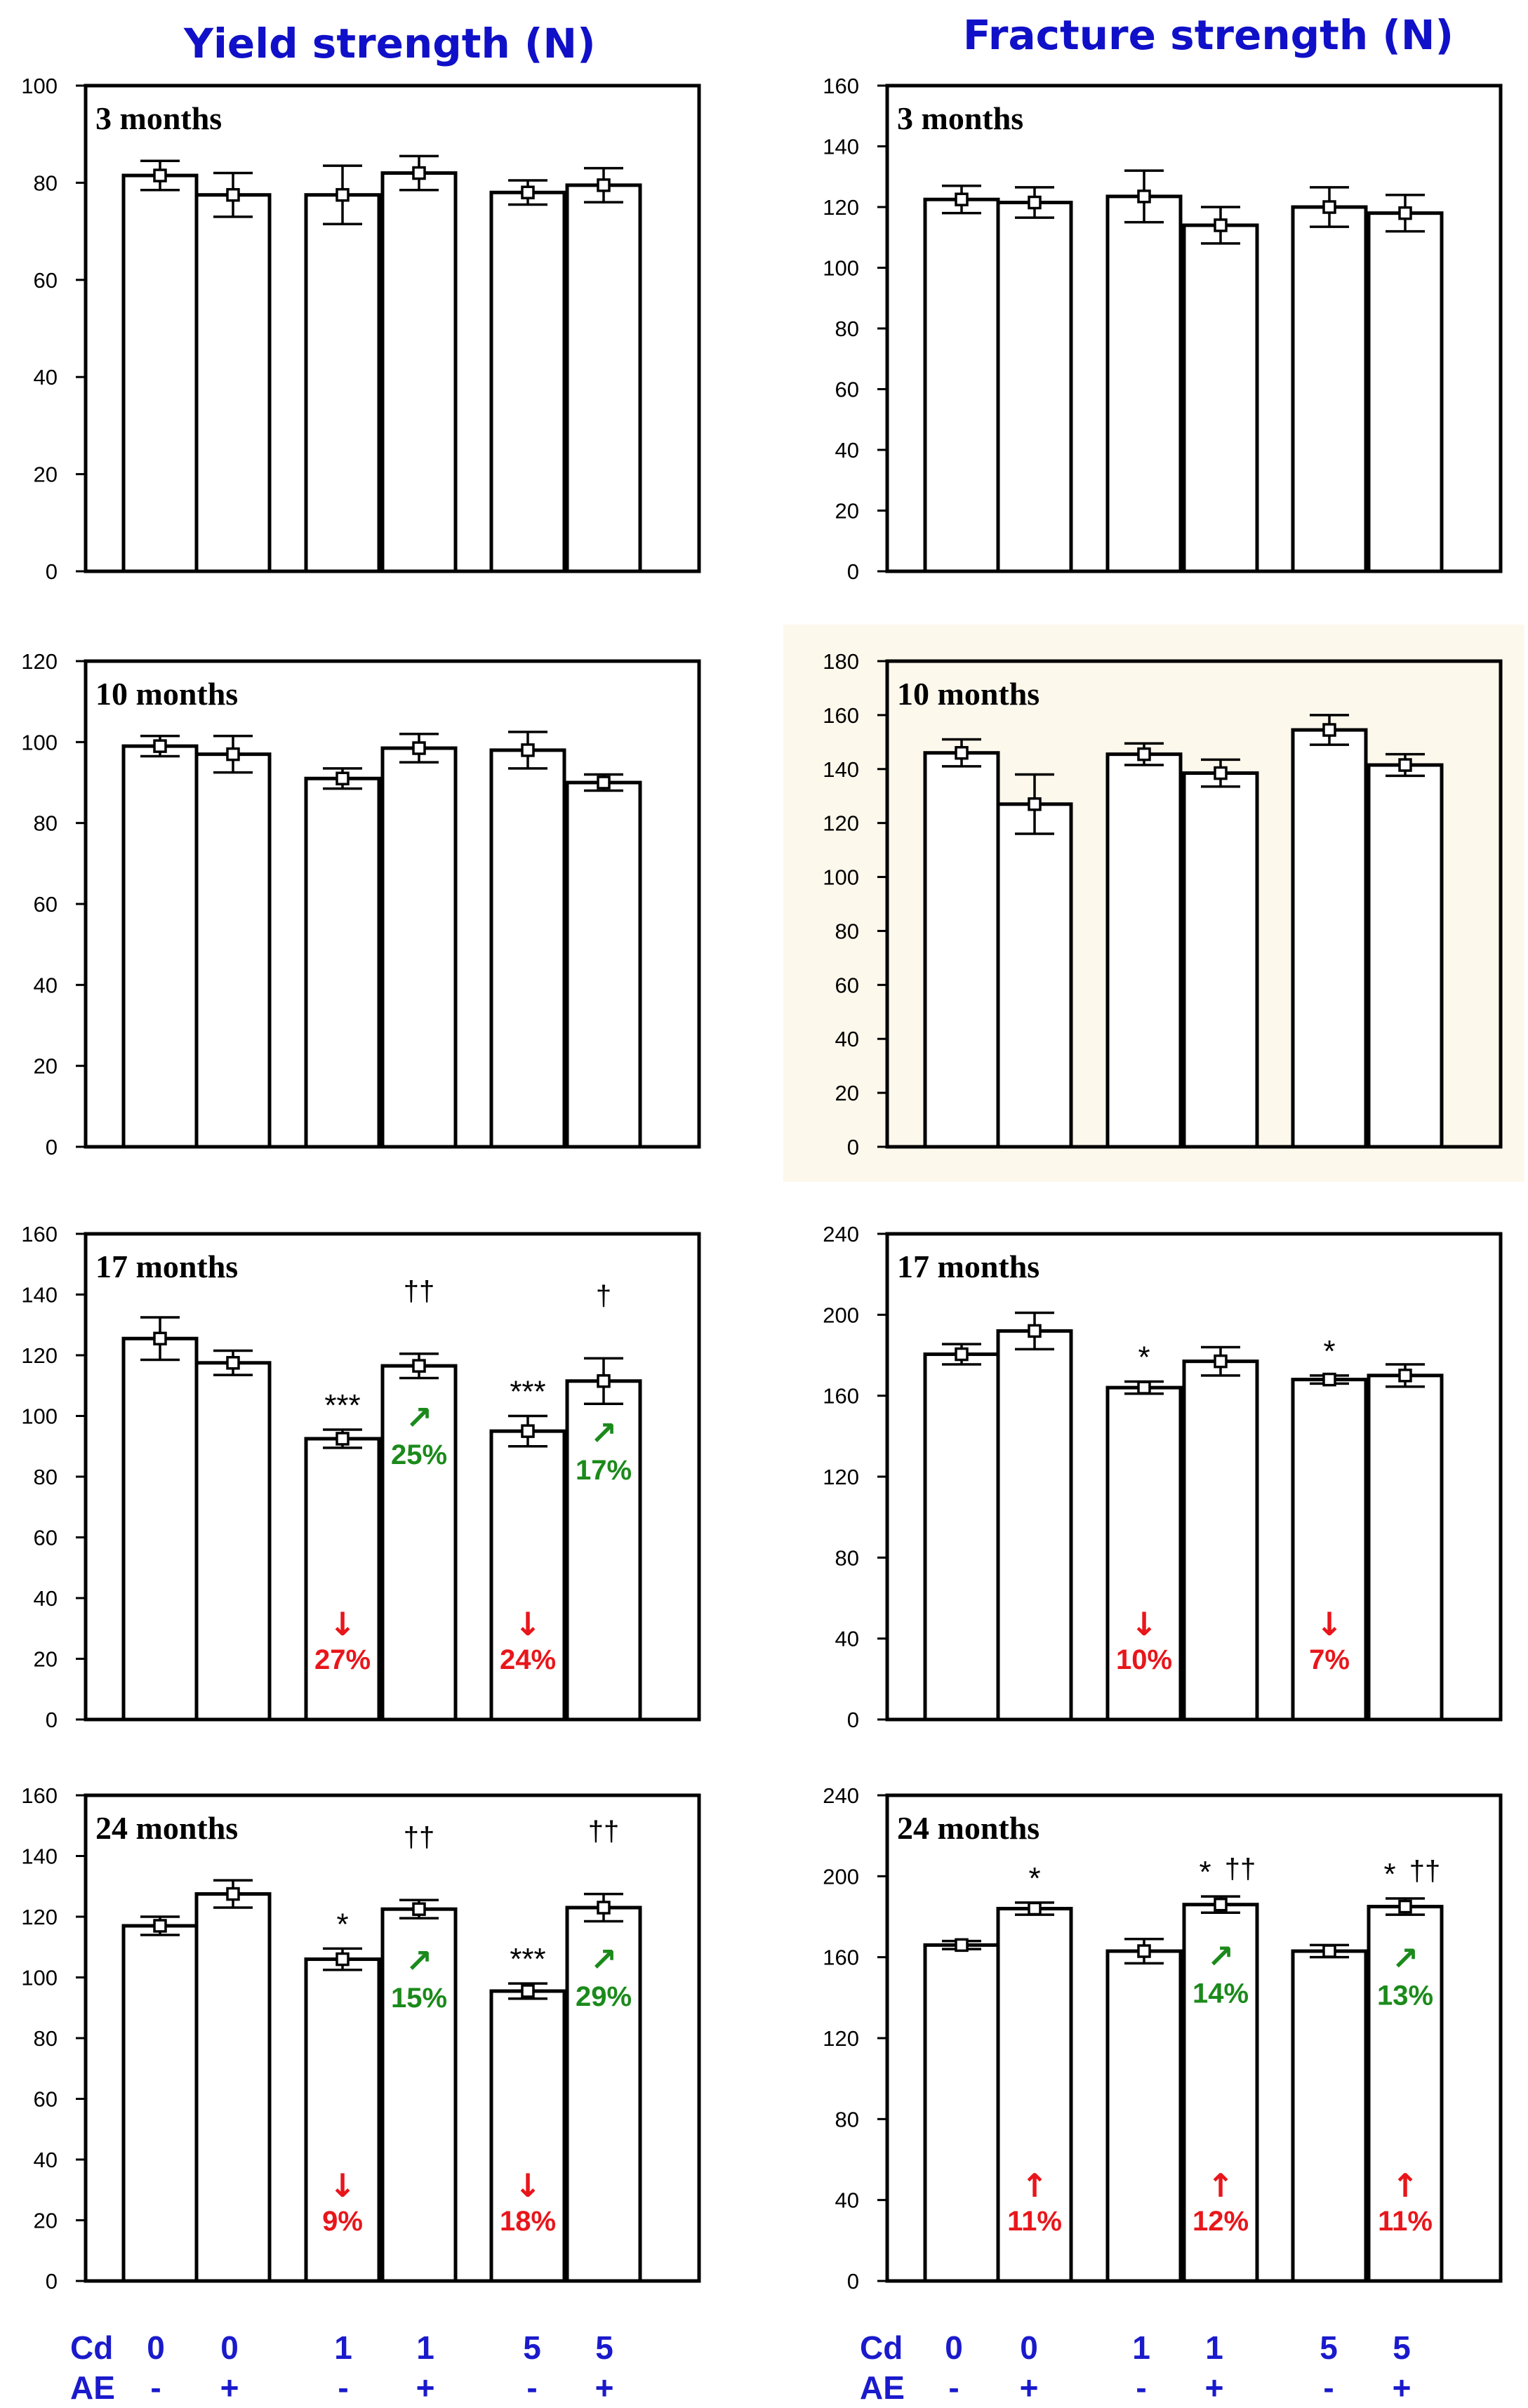 Image resolution: width=1528 pixels, height=2408 pixels. I want to click on change-percent-label: 14%, so click(1220, 1993).